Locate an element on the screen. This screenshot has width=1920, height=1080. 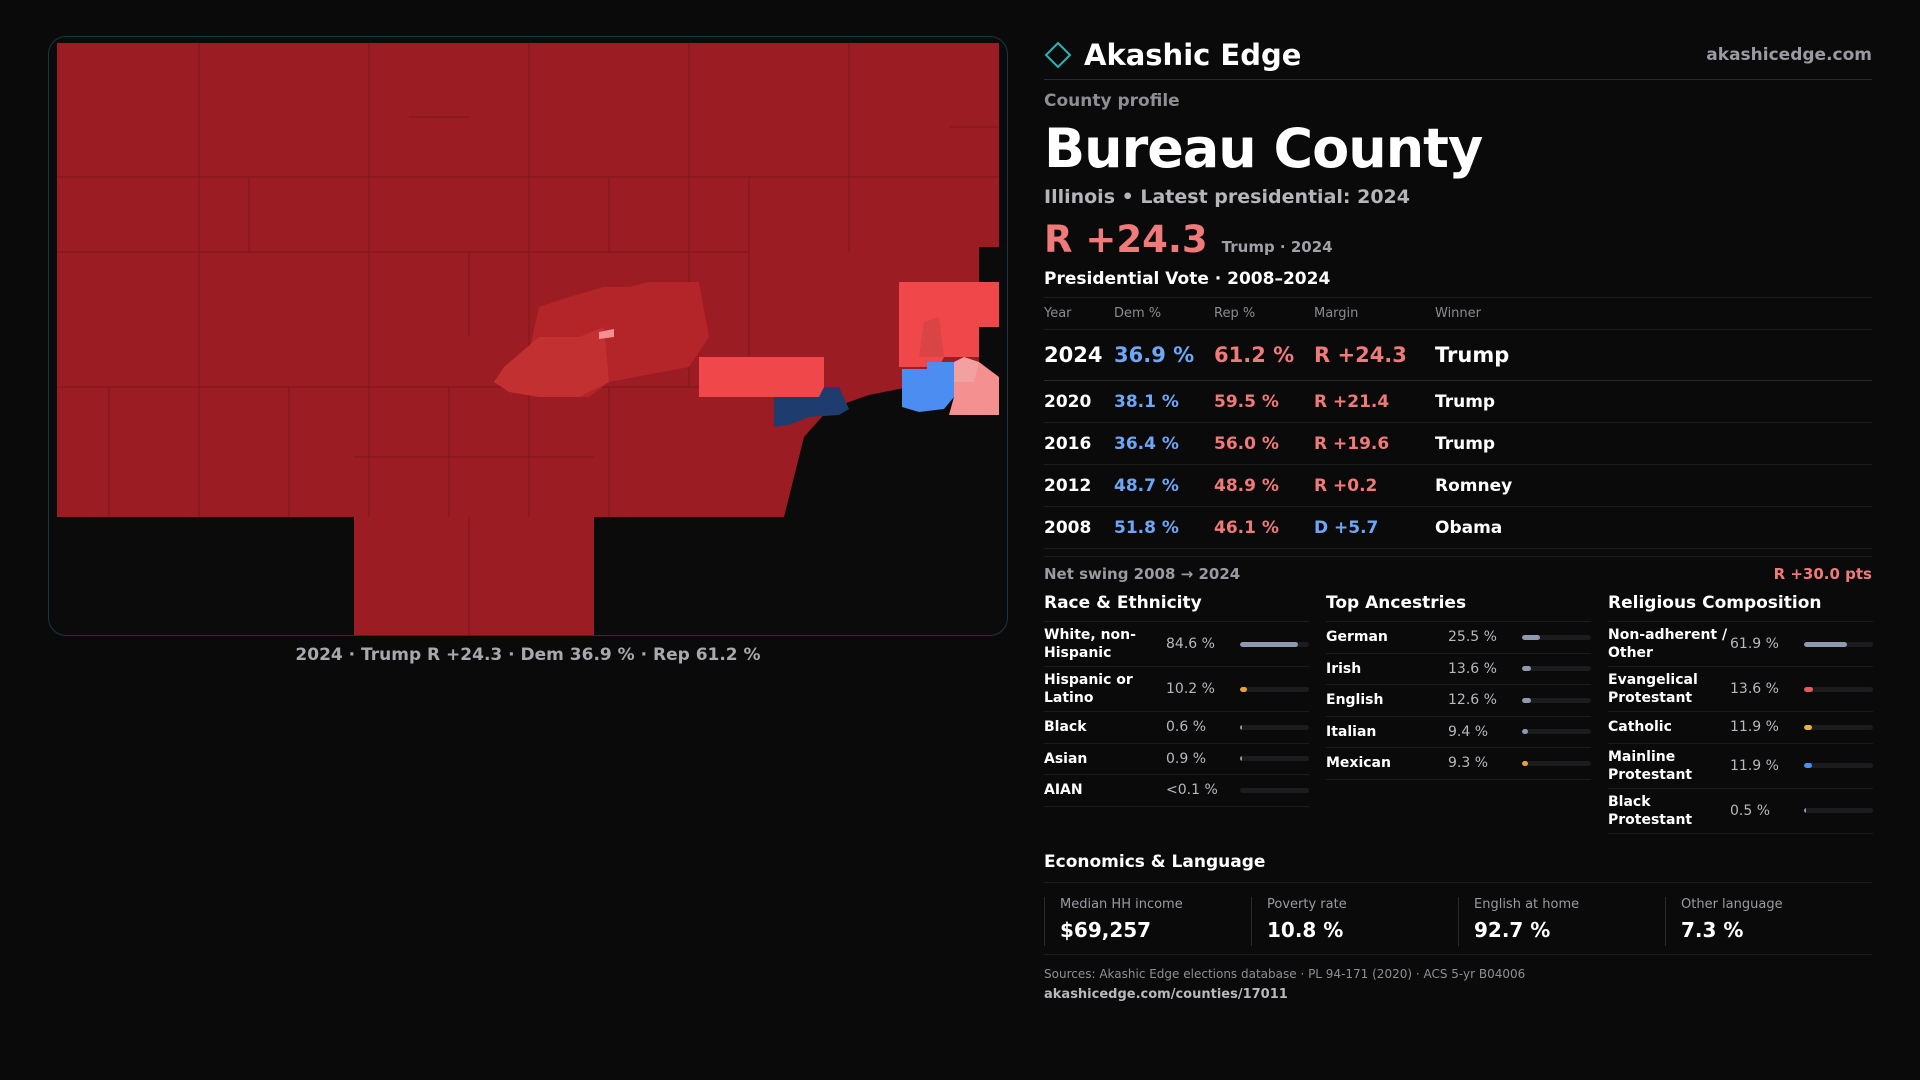
economics-title: Economics & Language is located at coordinates (1458, 867).